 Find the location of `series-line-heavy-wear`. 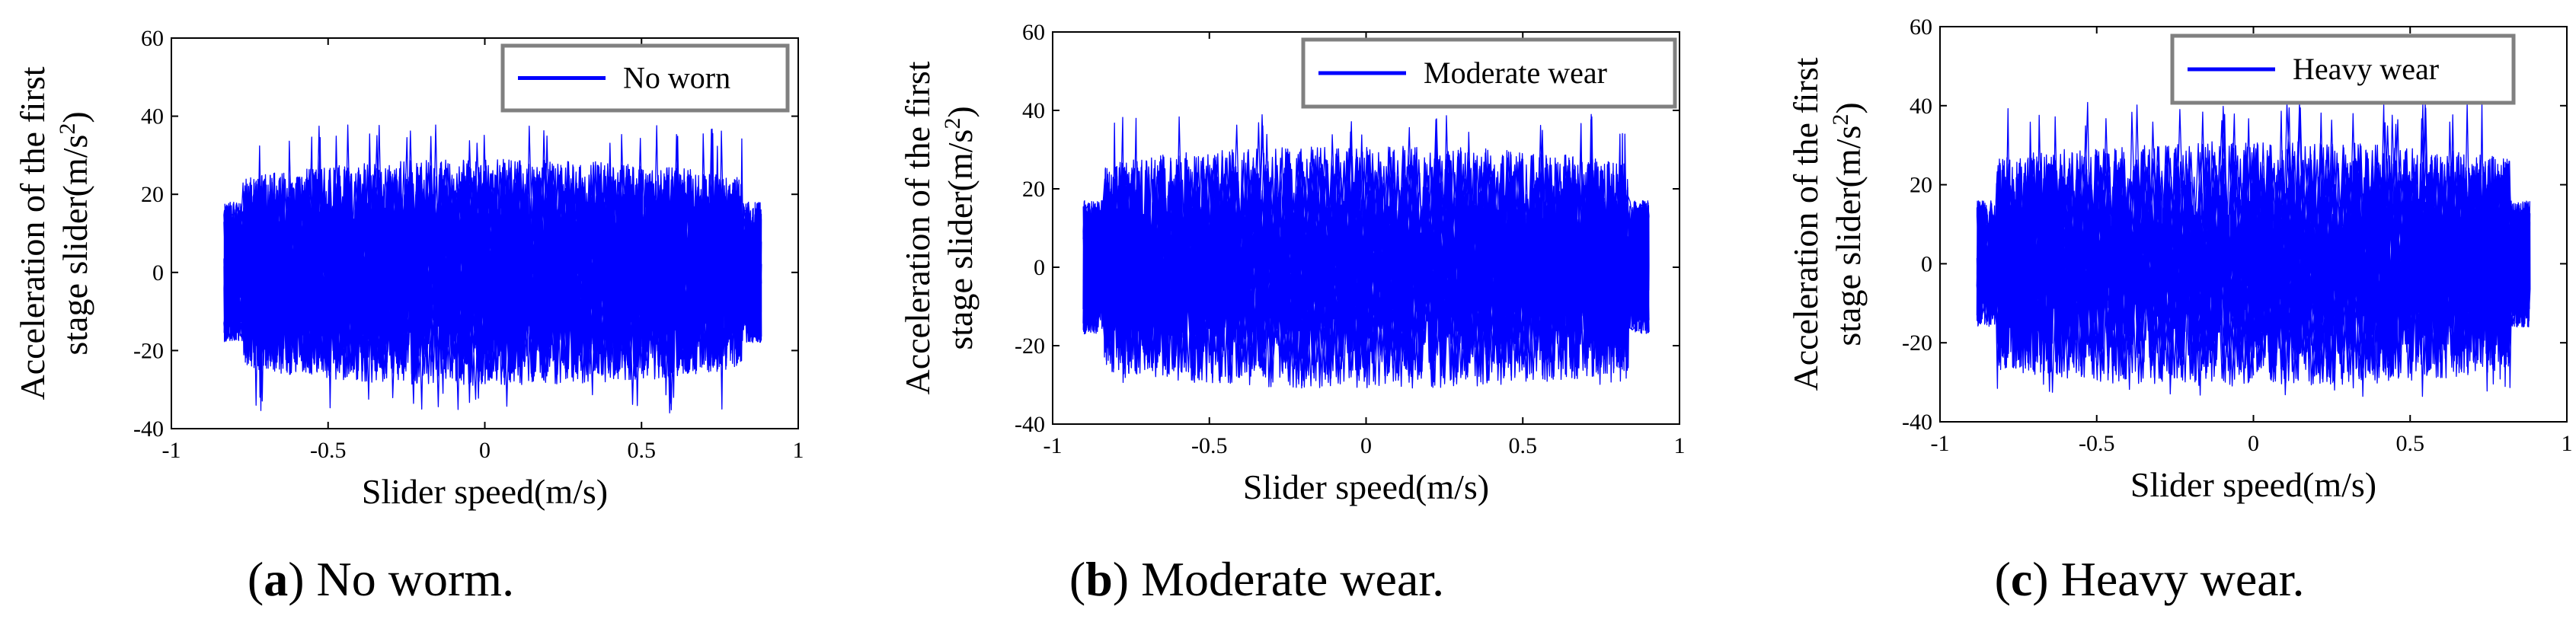

series-line-heavy-wear is located at coordinates (2253, 249).